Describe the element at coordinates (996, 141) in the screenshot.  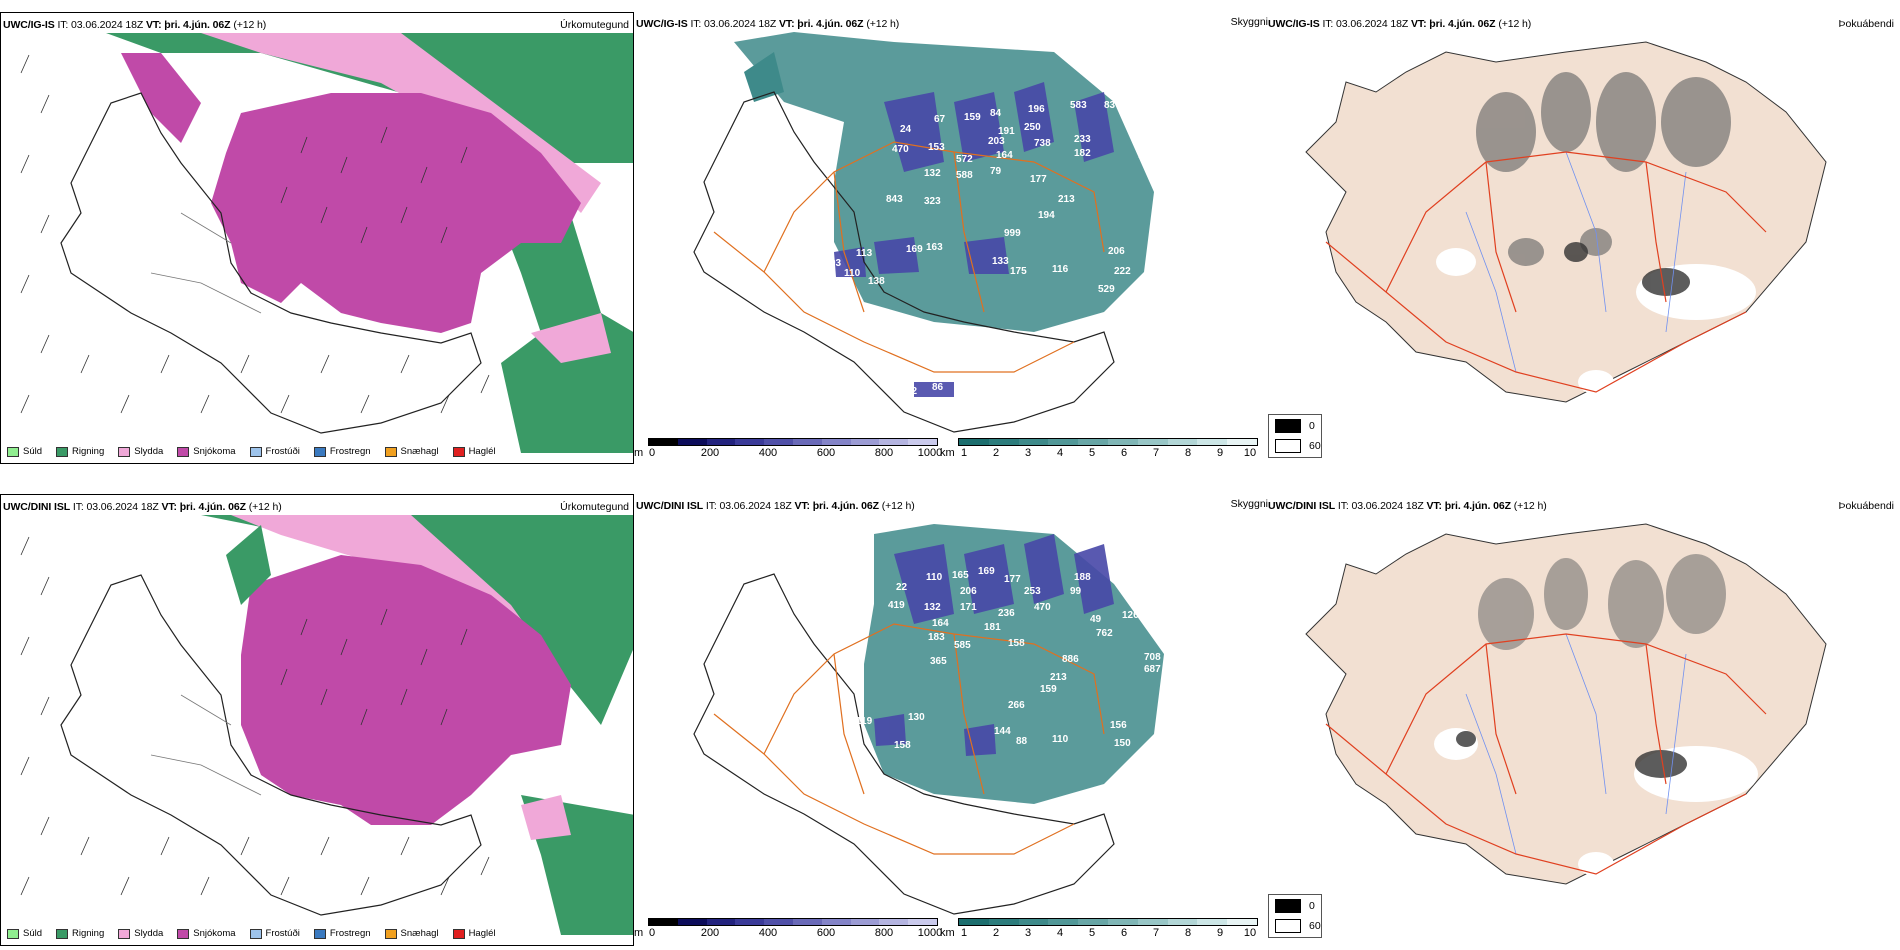
I see `cloud-base-label: 203` at that location.